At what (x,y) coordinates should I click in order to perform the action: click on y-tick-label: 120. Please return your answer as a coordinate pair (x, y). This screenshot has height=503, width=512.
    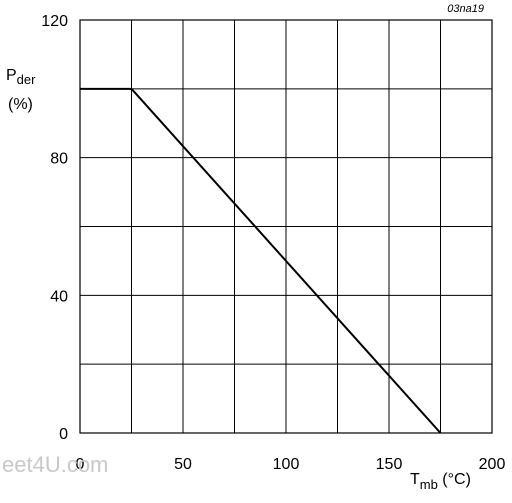
    Looking at the image, I should click on (54, 21).